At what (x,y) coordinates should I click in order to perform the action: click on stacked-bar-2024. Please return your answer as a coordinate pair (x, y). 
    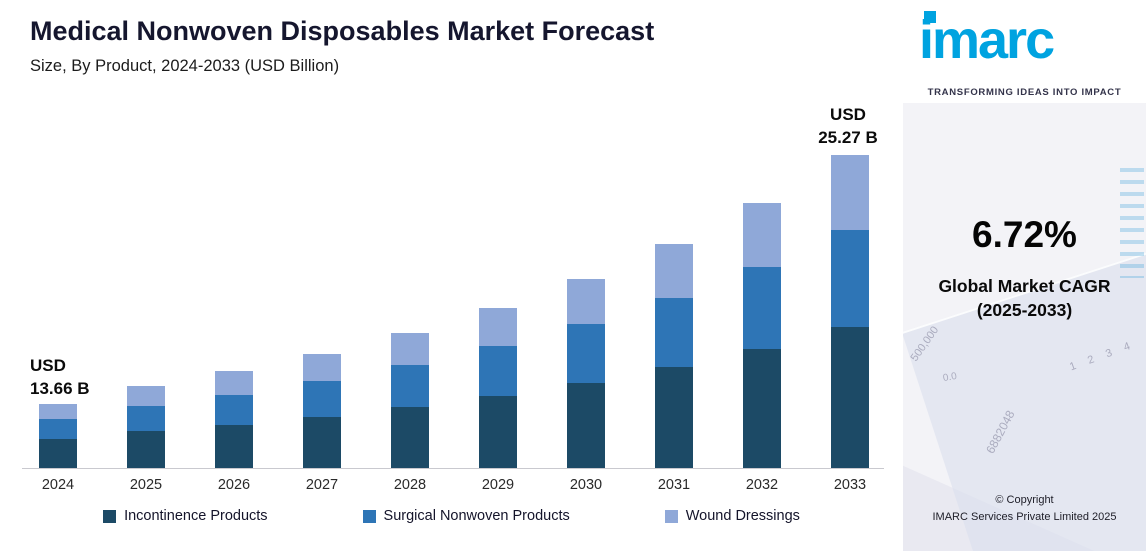
    Looking at the image, I should click on (58, 436).